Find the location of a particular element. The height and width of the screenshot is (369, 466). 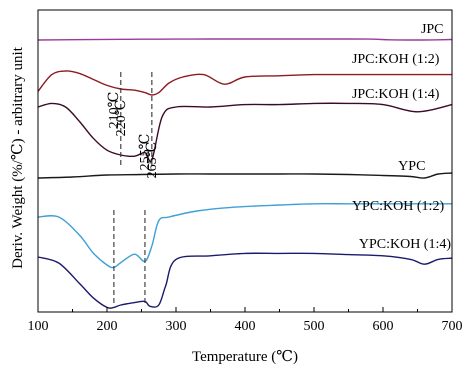

x-axis-title: Temperature (℃) is located at coordinates (245, 357).